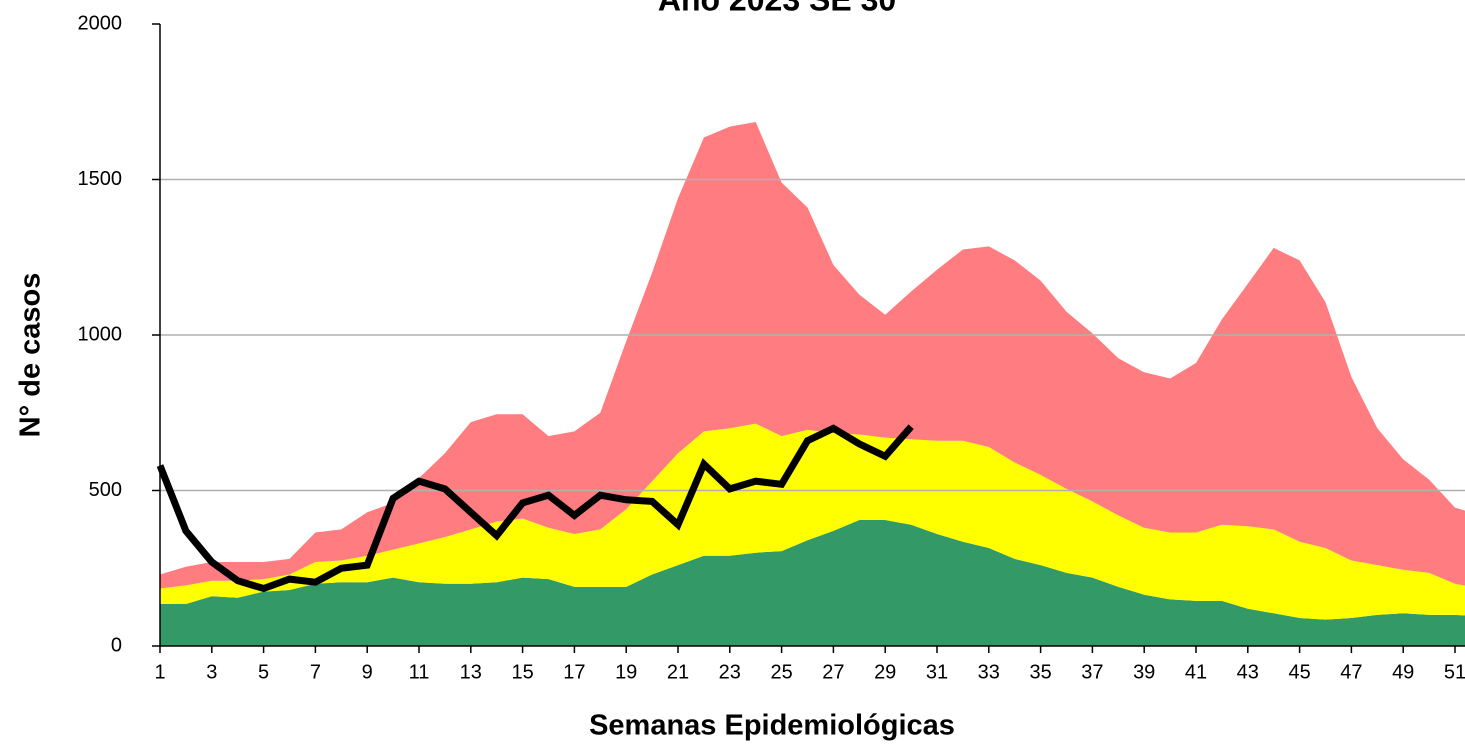  Describe the element at coordinates (367, 672) in the screenshot. I see `x-tick-label: 9` at that location.